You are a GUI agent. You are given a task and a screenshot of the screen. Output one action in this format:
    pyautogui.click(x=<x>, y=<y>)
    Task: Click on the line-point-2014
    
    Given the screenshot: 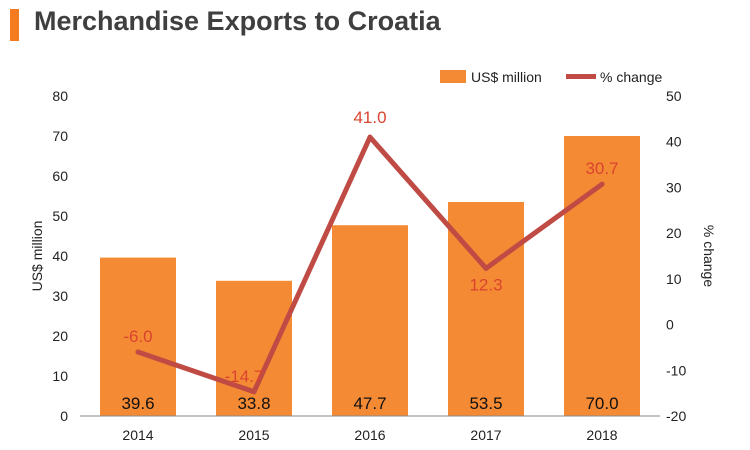 What is the action you would take?
    pyautogui.click(x=138, y=352)
    